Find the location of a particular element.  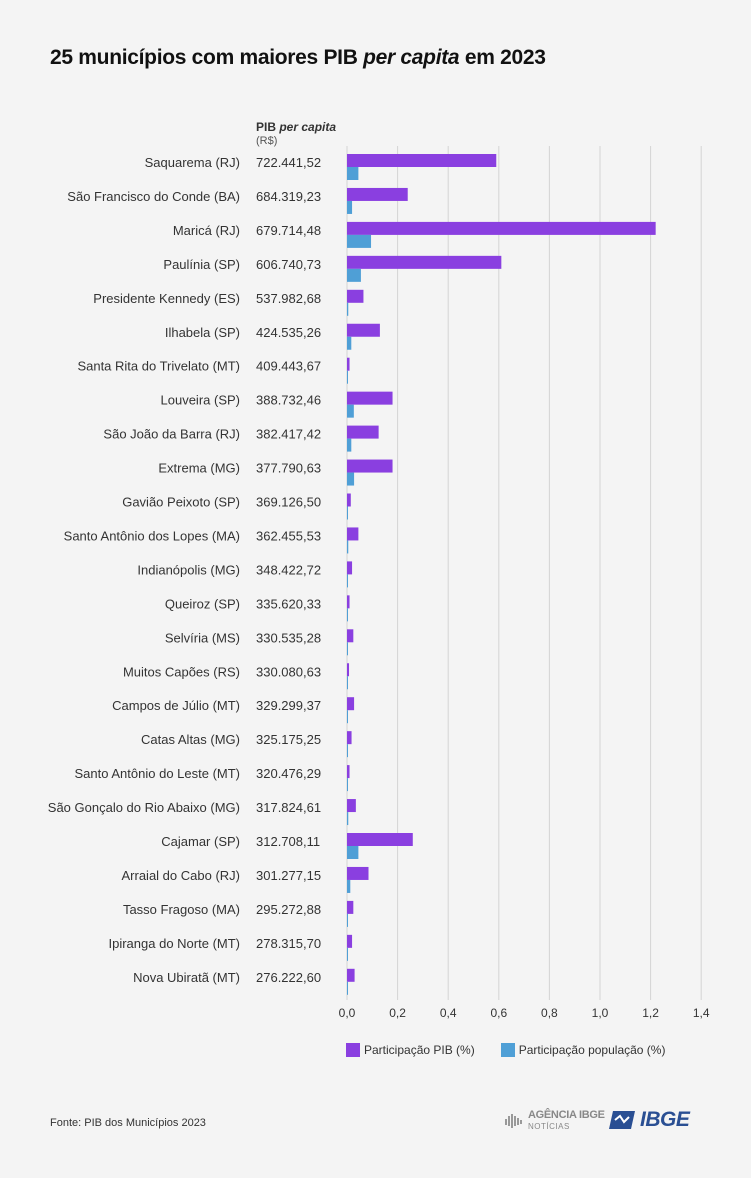

pib-per-capita-value-24: 276.222,60 is located at coordinates (288, 977).